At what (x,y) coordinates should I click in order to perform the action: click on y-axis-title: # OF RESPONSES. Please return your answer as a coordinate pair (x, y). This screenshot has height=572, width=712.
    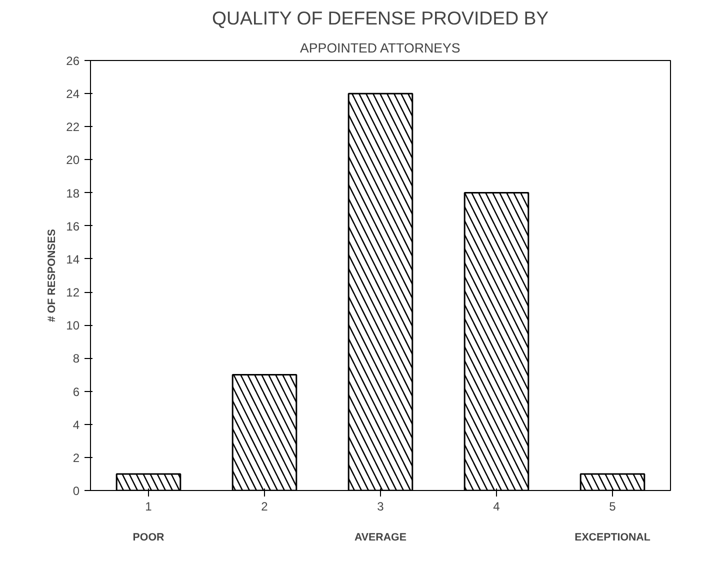
    Looking at the image, I should click on (52, 275).